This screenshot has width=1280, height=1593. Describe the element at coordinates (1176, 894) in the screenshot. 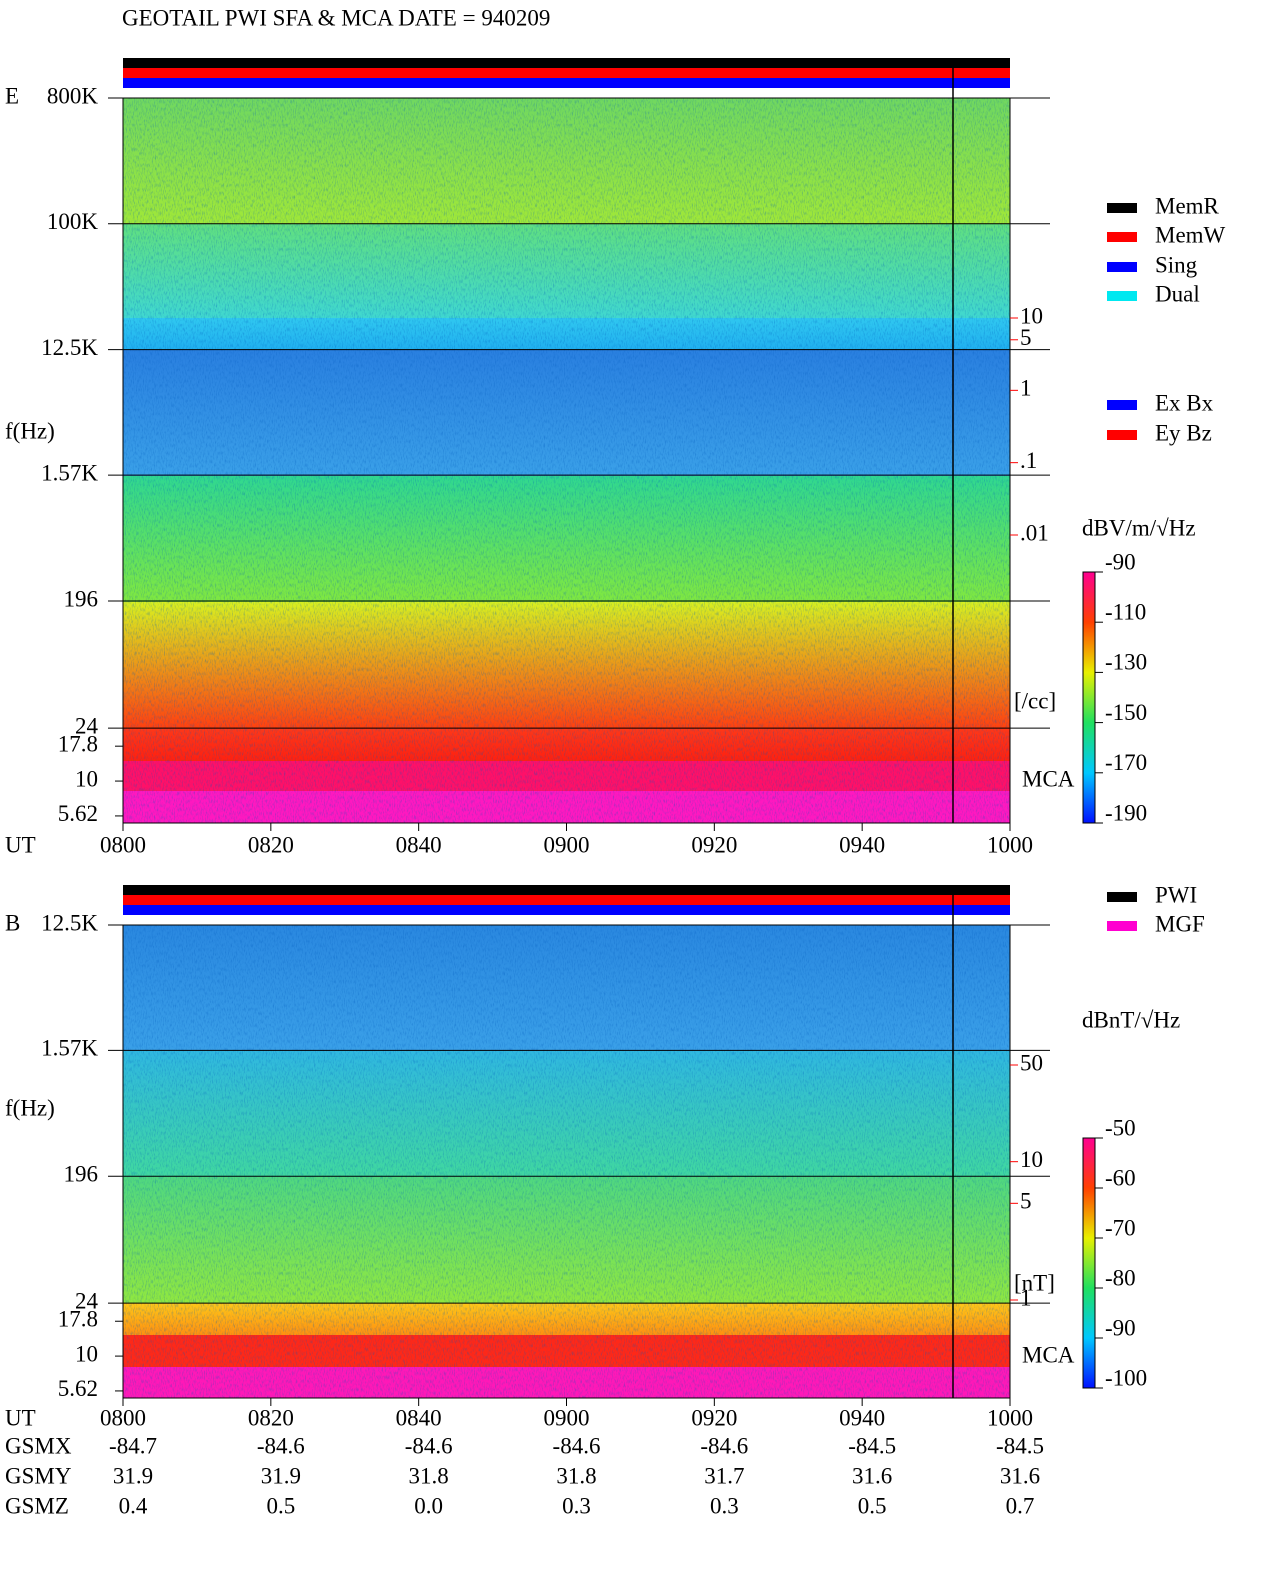

I see `legend-label: PWI` at that location.